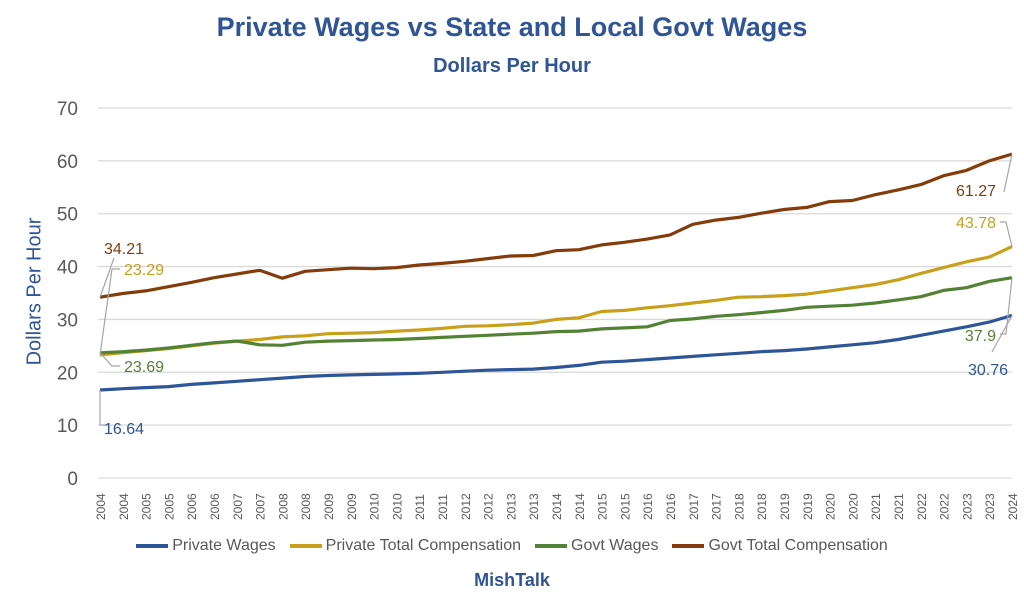 The width and height of the screenshot is (1024, 613). I want to click on y-tick-label: 50, so click(67, 215).